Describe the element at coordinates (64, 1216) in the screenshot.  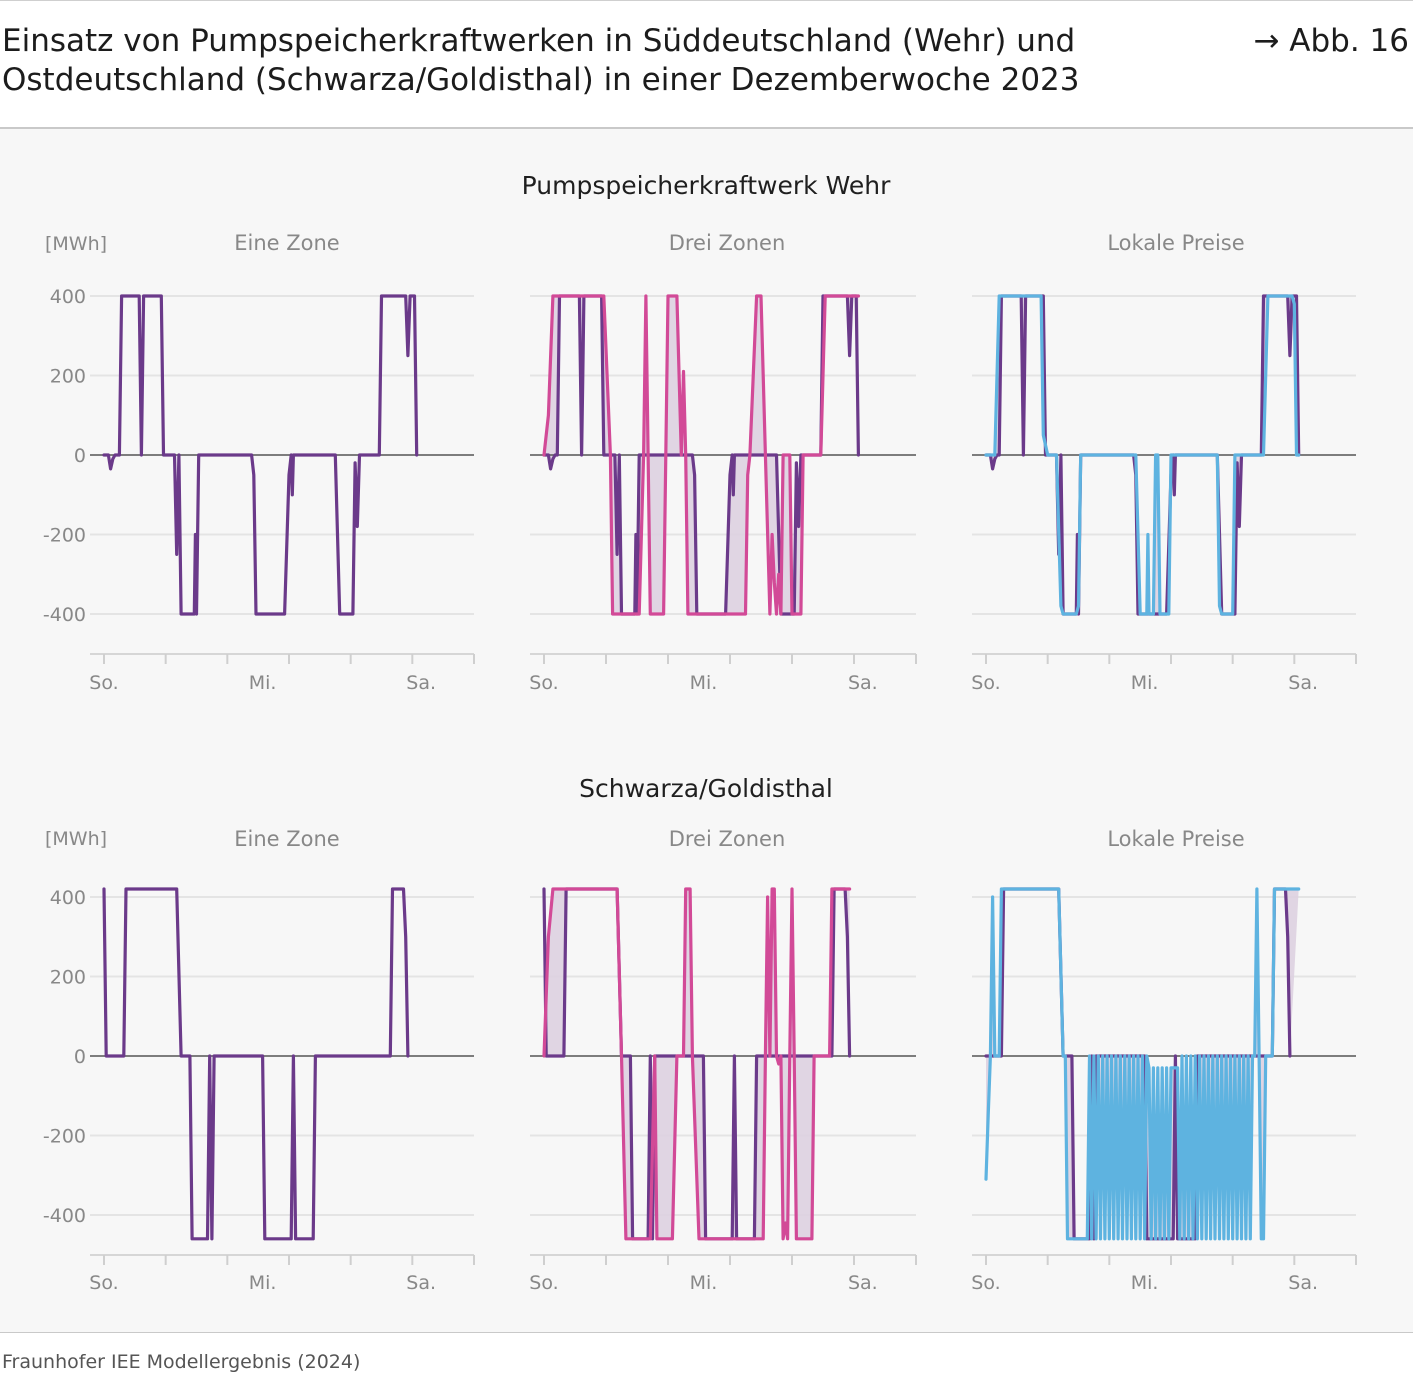
I see `y-tick-label-row2: -400` at that location.